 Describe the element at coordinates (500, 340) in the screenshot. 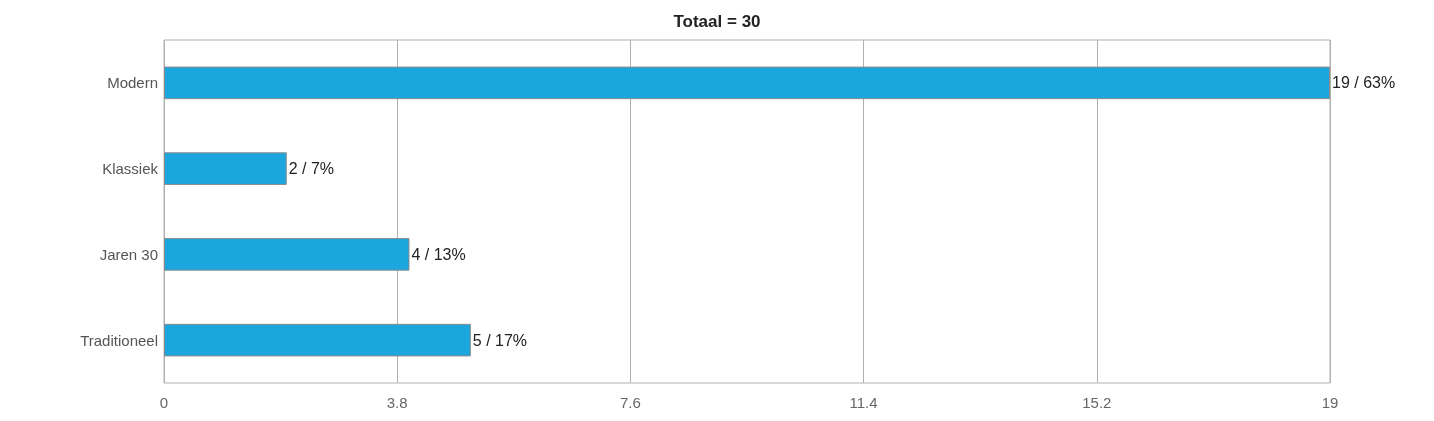

I see `data-label: 5 / 17%` at that location.